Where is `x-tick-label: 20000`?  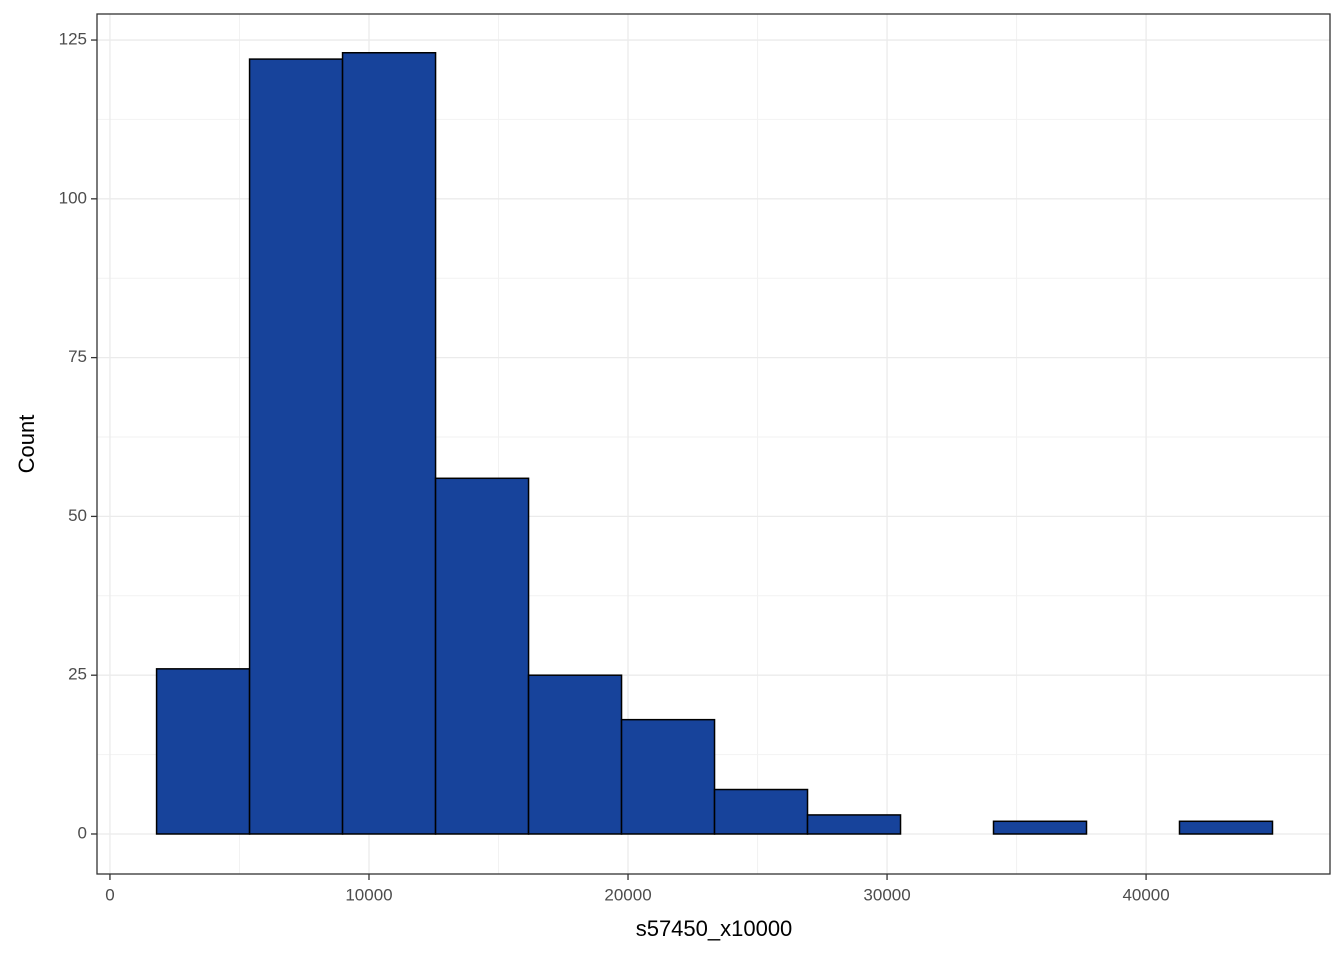
x-tick-label: 20000 is located at coordinates (627, 894).